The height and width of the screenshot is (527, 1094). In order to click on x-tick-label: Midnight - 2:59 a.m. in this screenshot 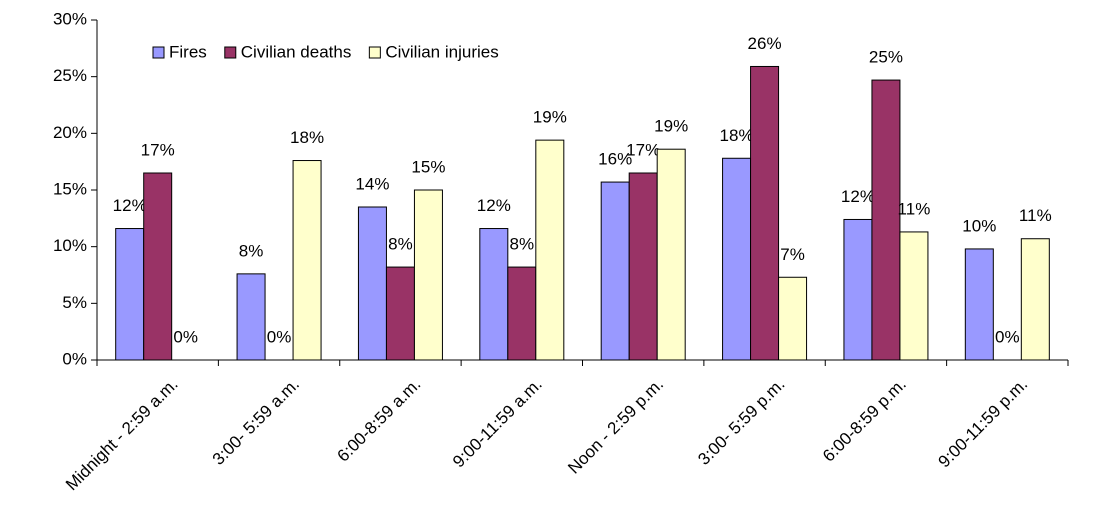, I will do `click(122, 435)`.